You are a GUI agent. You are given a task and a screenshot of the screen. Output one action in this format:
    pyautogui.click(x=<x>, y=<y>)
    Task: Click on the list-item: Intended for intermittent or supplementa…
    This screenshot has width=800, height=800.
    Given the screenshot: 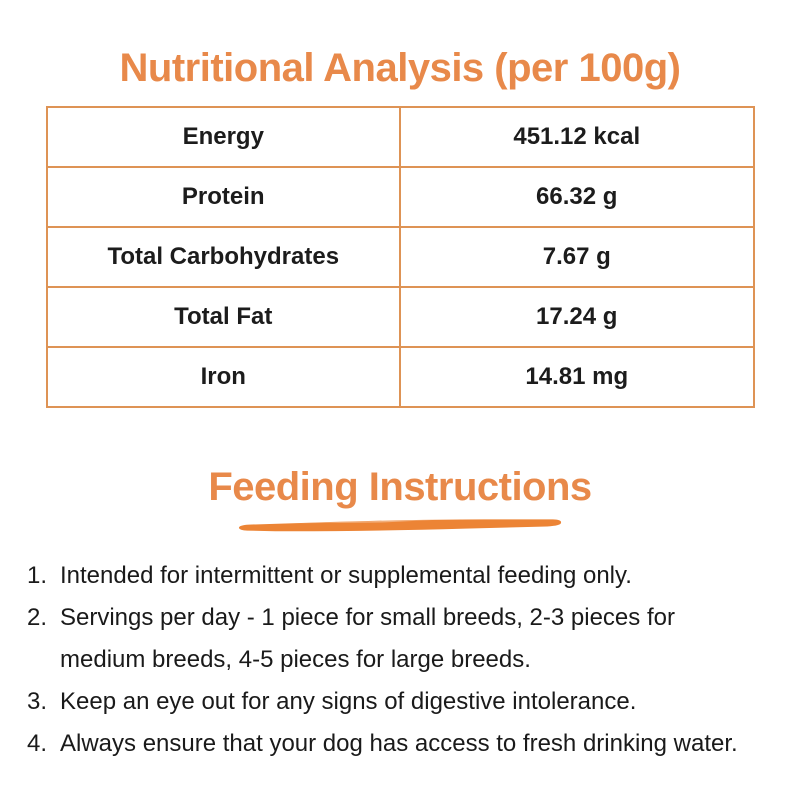 What is the action you would take?
    pyautogui.click(x=329, y=576)
    